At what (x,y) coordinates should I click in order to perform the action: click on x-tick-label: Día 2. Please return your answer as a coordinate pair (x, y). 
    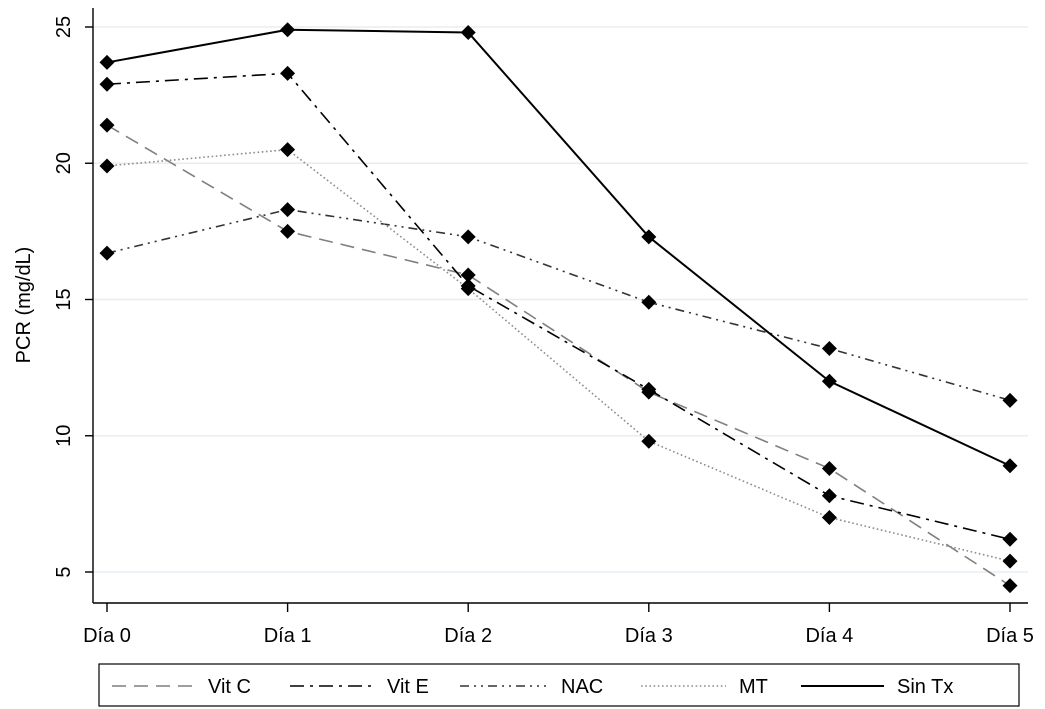
    Looking at the image, I should click on (468, 636).